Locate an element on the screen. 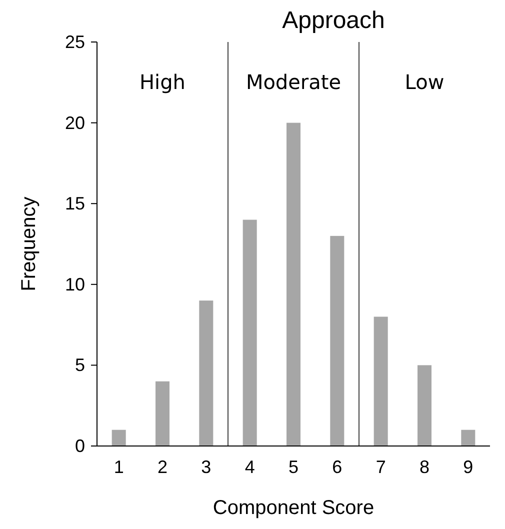 The image size is (505, 529). y-tick-label: 15 is located at coordinates (74, 204).